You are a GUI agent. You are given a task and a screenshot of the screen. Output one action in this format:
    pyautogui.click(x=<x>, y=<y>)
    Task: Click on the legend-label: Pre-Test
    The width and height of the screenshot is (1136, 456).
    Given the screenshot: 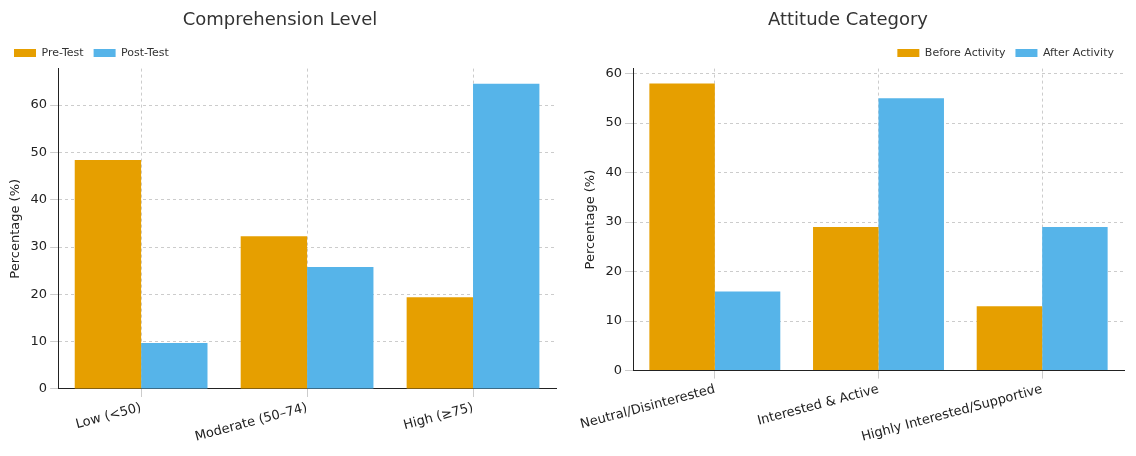 What is the action you would take?
    pyautogui.click(x=63, y=52)
    